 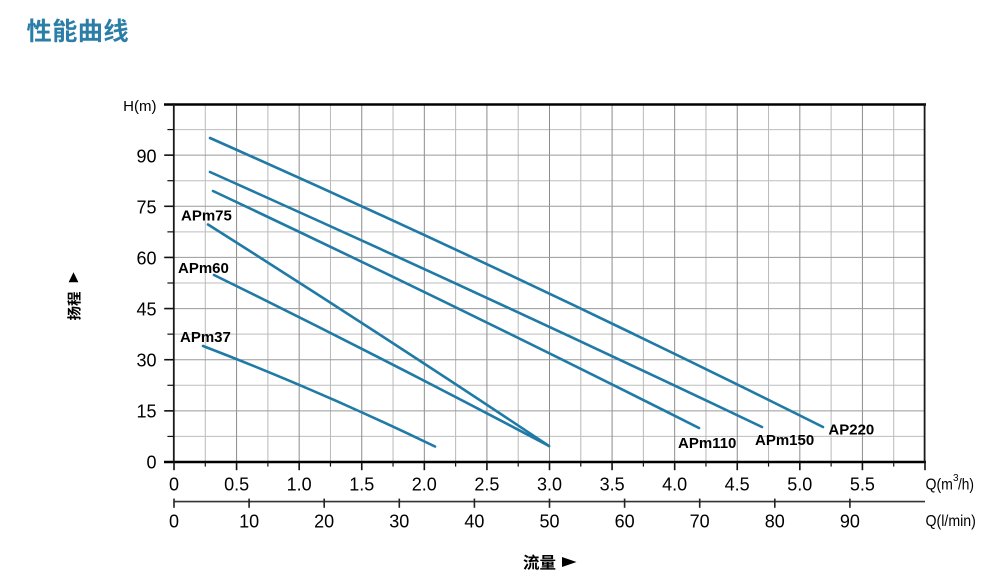 I want to click on svg-text: Q(l/min), so click(x=951, y=521).